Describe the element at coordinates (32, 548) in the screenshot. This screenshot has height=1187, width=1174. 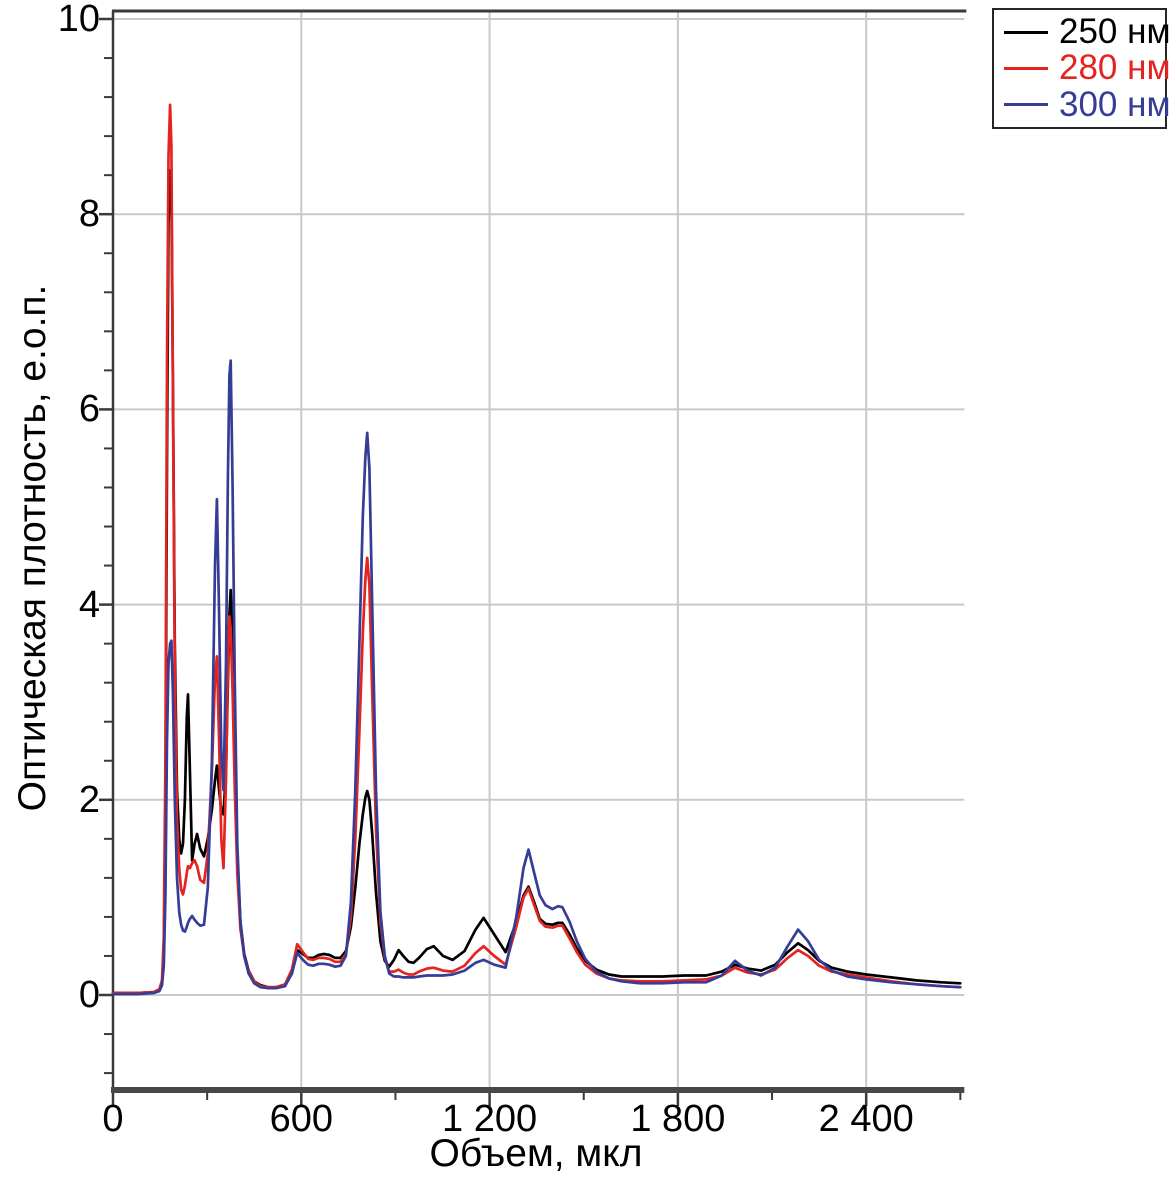
I see `y-axis-title: Оптическая плотность, е.о.п.` at that location.